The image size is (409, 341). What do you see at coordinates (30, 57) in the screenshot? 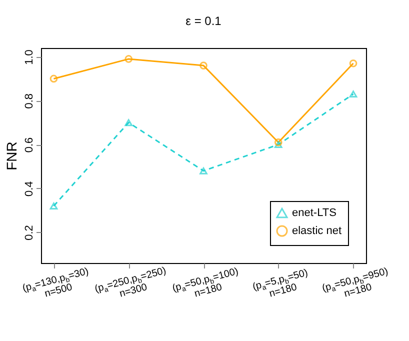
I see `y-tick-label: 1.0` at bounding box center [30, 57].